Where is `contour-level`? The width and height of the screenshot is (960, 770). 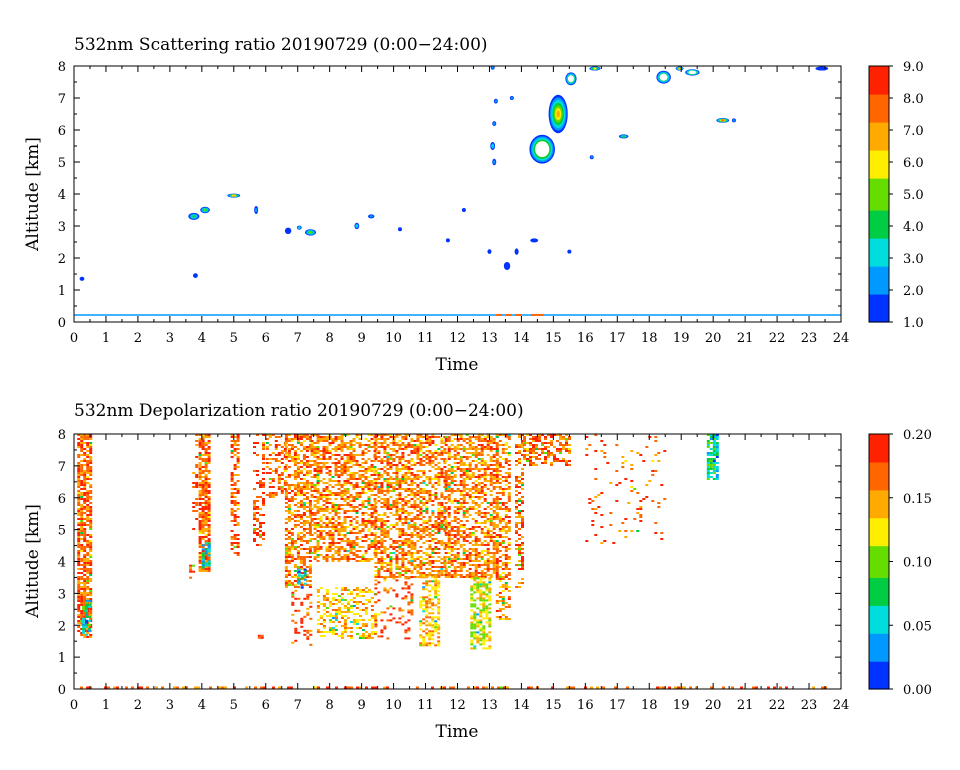
contour-level is located at coordinates (494, 162).